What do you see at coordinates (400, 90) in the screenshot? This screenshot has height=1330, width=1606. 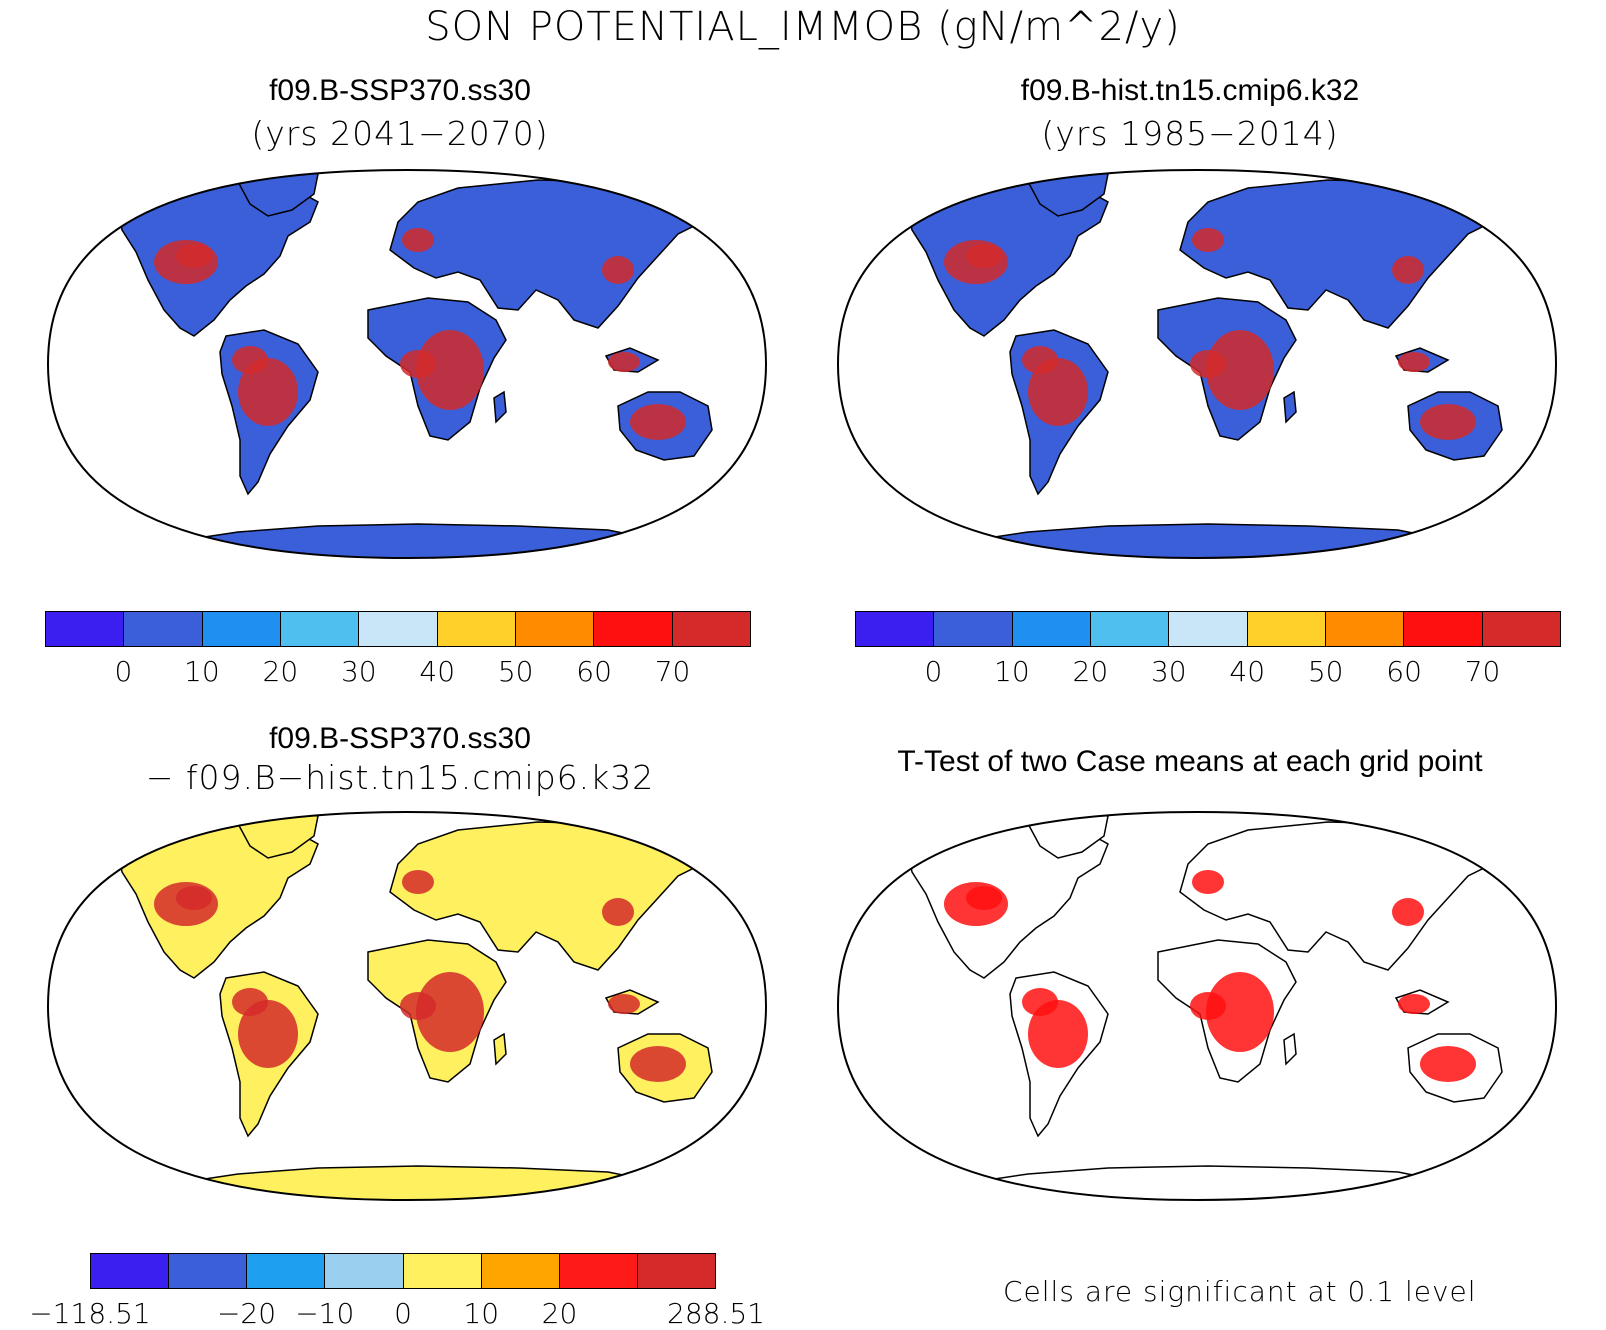 I see `panel1-title: f09.B-SSP370.ss30` at bounding box center [400, 90].